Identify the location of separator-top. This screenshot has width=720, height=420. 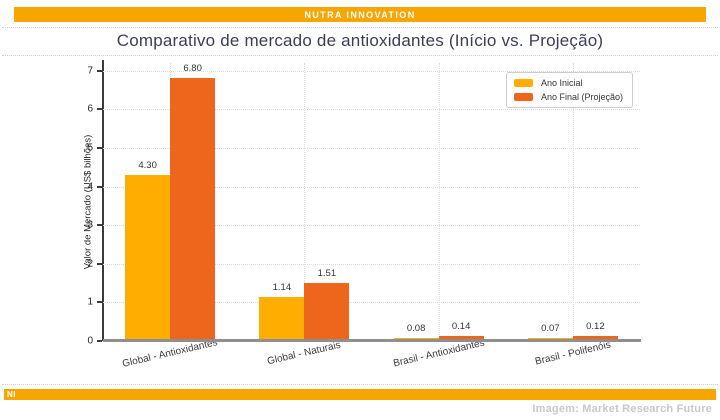
(360, 27).